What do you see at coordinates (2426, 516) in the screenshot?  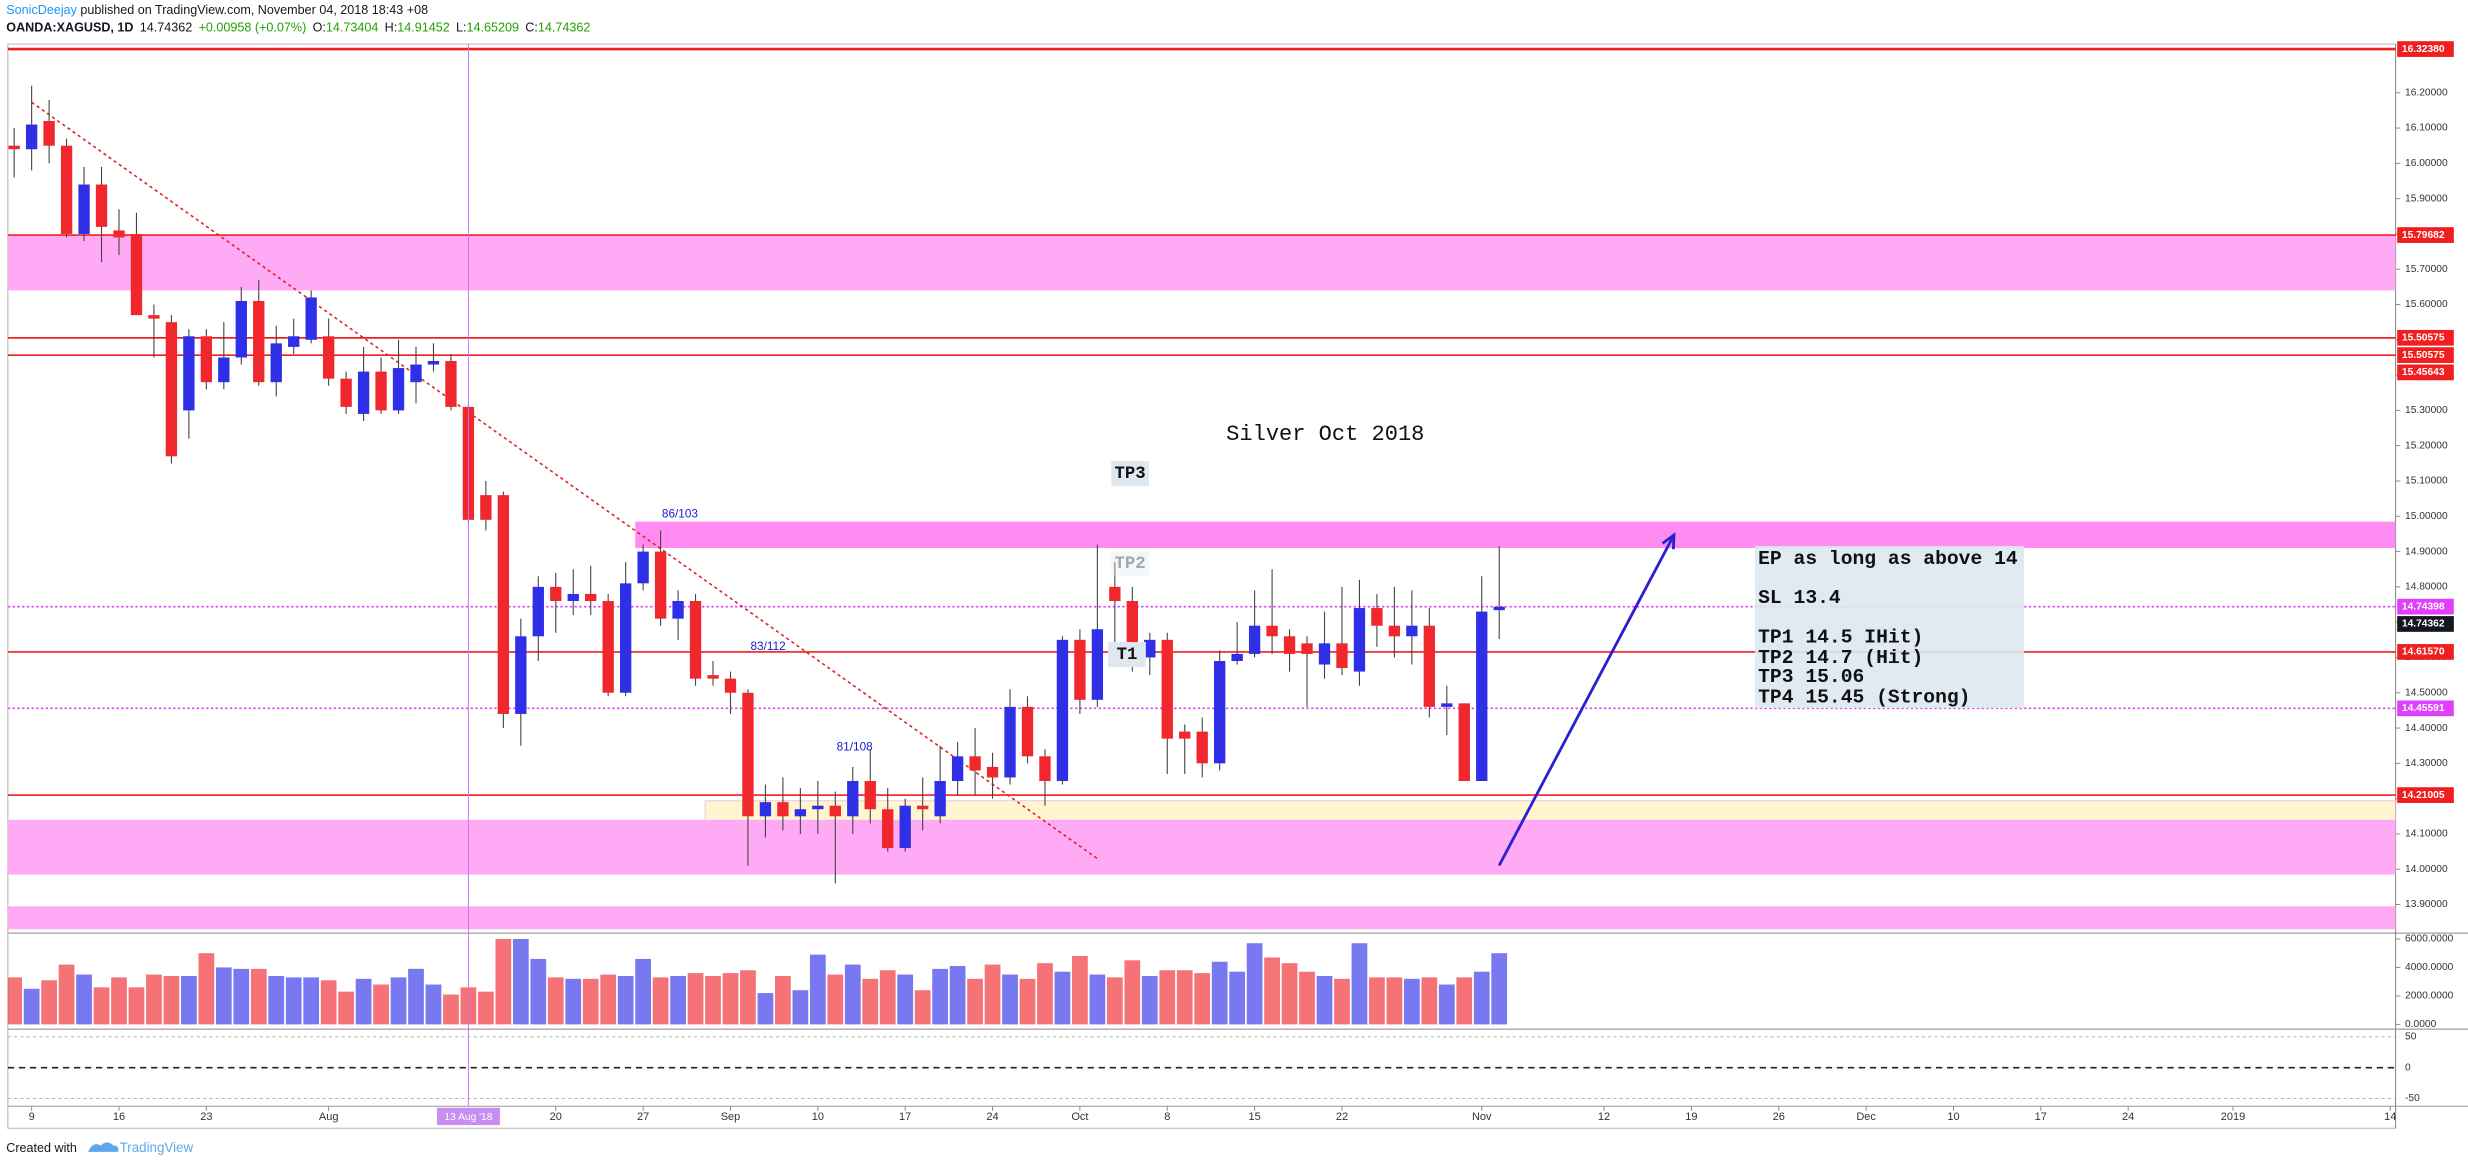 I see `y-tick-label: 15.00000` at bounding box center [2426, 516].